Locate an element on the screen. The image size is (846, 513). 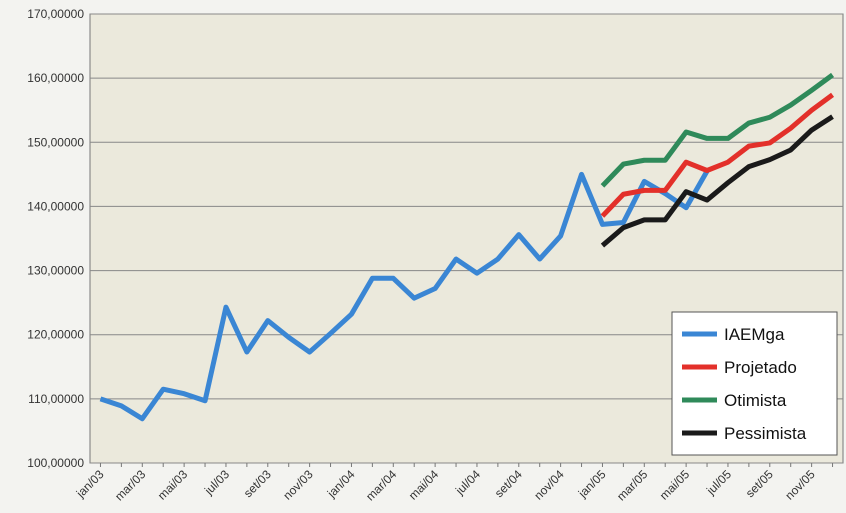
x-tick-label: jan/03 is located at coordinates (90, 484).